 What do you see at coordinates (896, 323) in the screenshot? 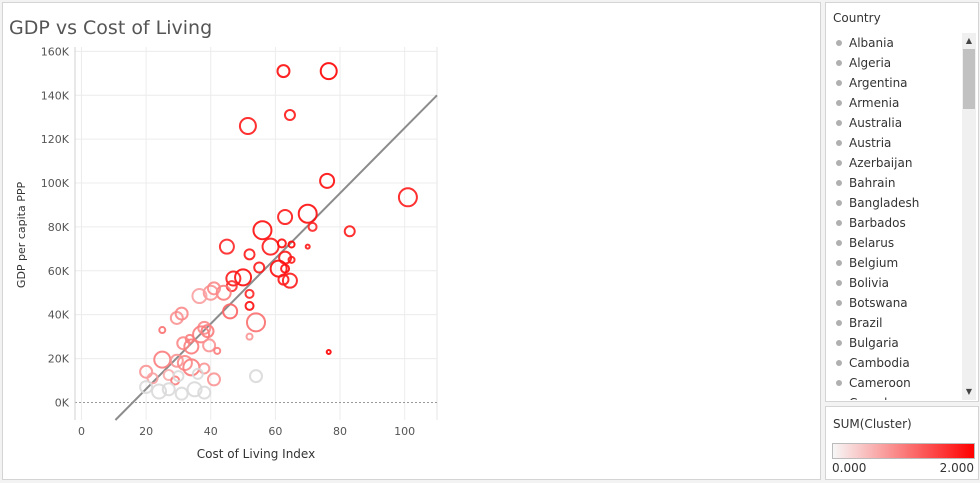
I see `country-item: Brazil` at bounding box center [896, 323].